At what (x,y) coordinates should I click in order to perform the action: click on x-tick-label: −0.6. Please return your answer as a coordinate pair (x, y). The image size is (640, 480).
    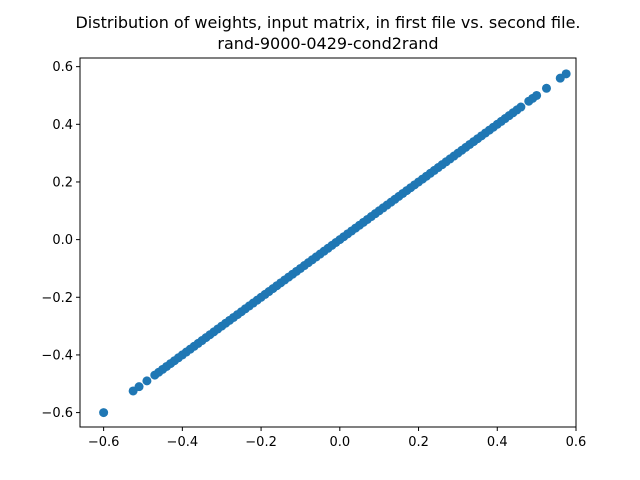
    Looking at the image, I should click on (104, 442).